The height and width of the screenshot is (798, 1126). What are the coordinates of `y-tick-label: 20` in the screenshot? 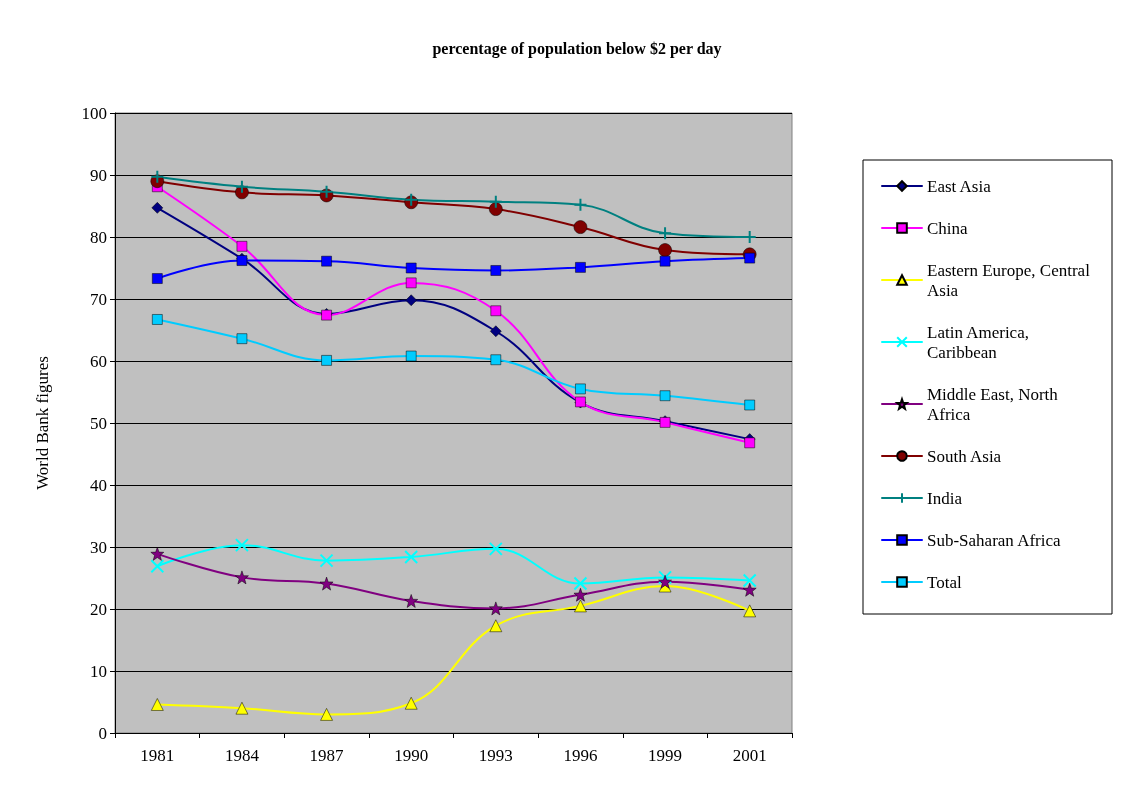 It's located at (98, 609).